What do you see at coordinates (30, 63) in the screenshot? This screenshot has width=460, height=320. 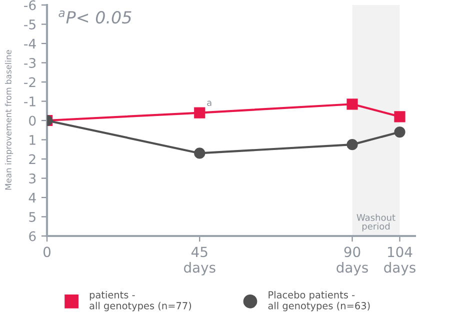 I see `y-tick-label: -3` at bounding box center [30, 63].